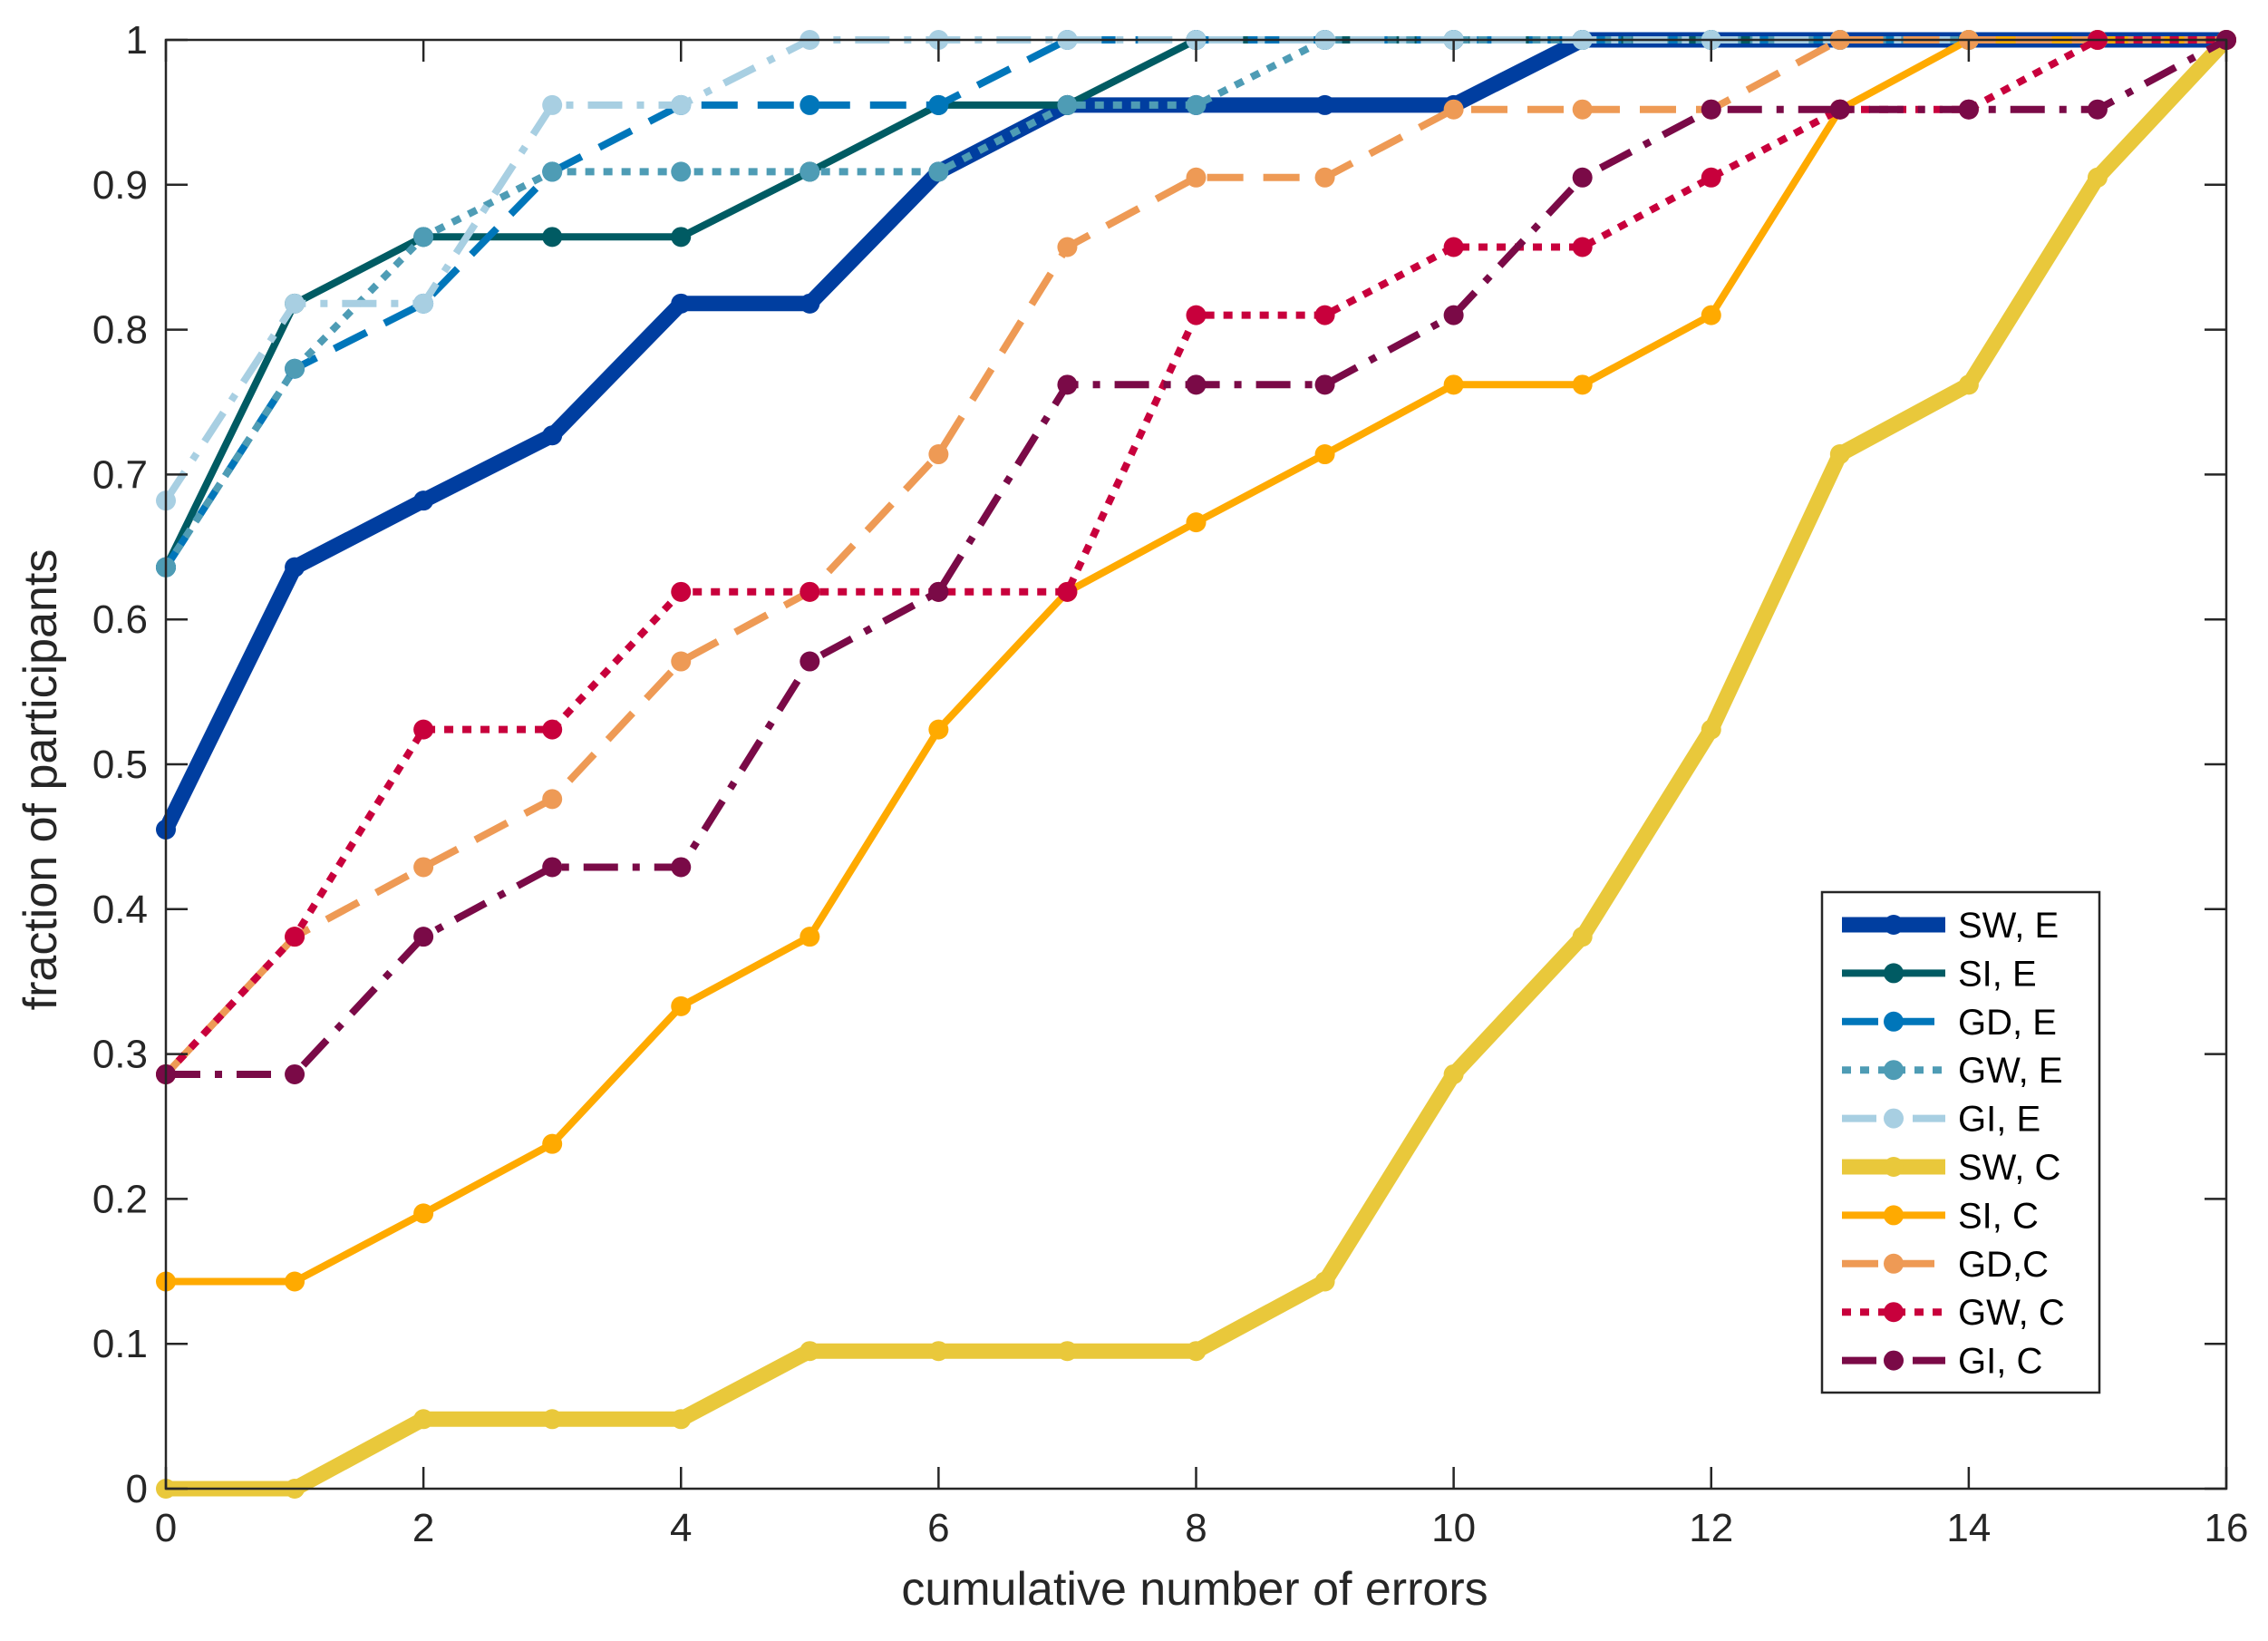  What do you see at coordinates (137, 1489) in the screenshot?
I see `y-tick-label: 0` at bounding box center [137, 1489].